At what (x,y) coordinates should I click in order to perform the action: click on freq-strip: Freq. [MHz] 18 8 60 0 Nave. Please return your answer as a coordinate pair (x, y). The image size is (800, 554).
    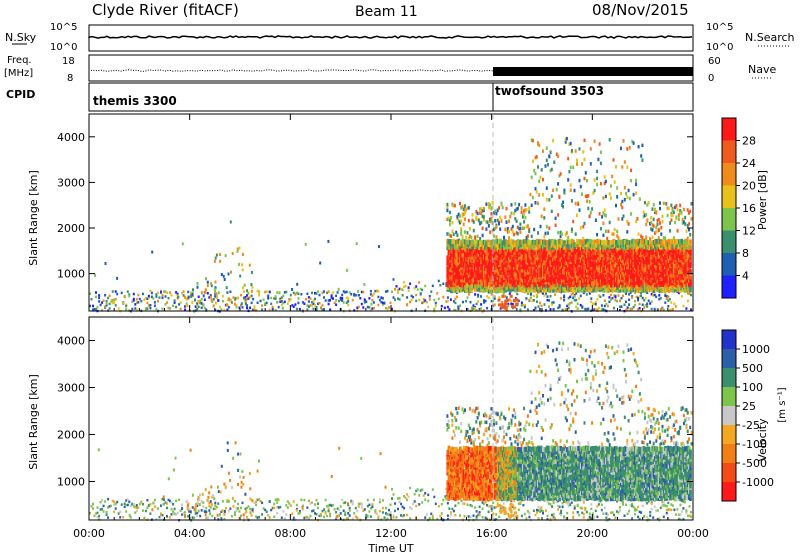
    Looking at the image, I should click on (390, 69).